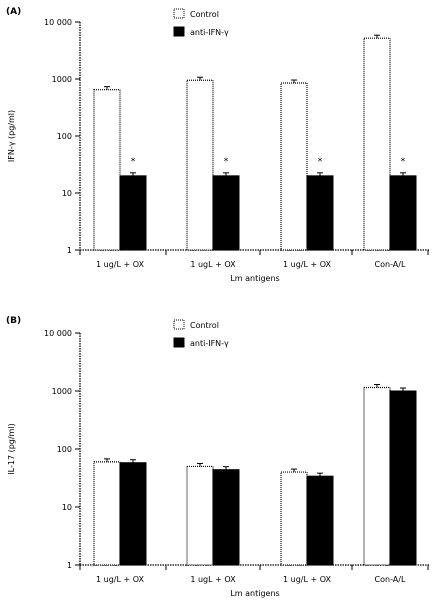 The width and height of the screenshot is (436, 612). Describe the element at coordinates (11, 136) in the screenshot. I see `y-axis-title: IFN-γ (pg/ml)` at that location.